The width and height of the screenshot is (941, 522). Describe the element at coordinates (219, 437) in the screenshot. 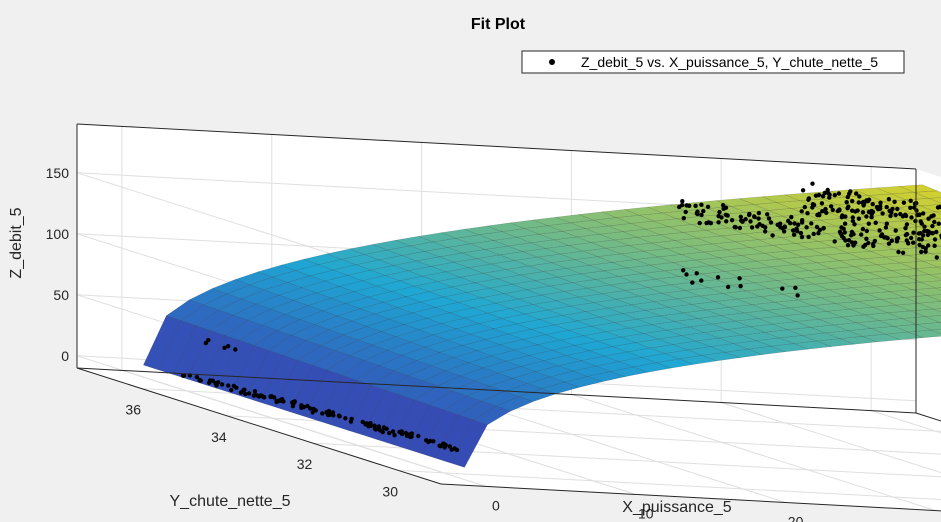

I see `y-tick-label: 34` at that location.